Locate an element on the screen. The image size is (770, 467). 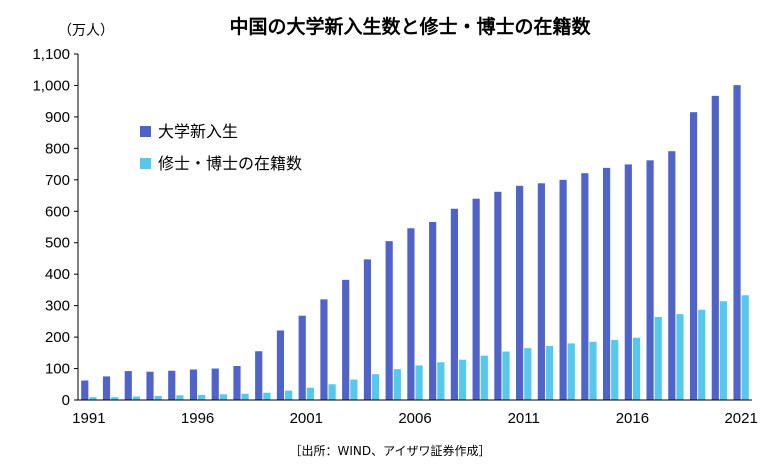
x-axis-ticks: 1991 1996 2001 2006 2011 2016 2021 is located at coordinates (415, 418).